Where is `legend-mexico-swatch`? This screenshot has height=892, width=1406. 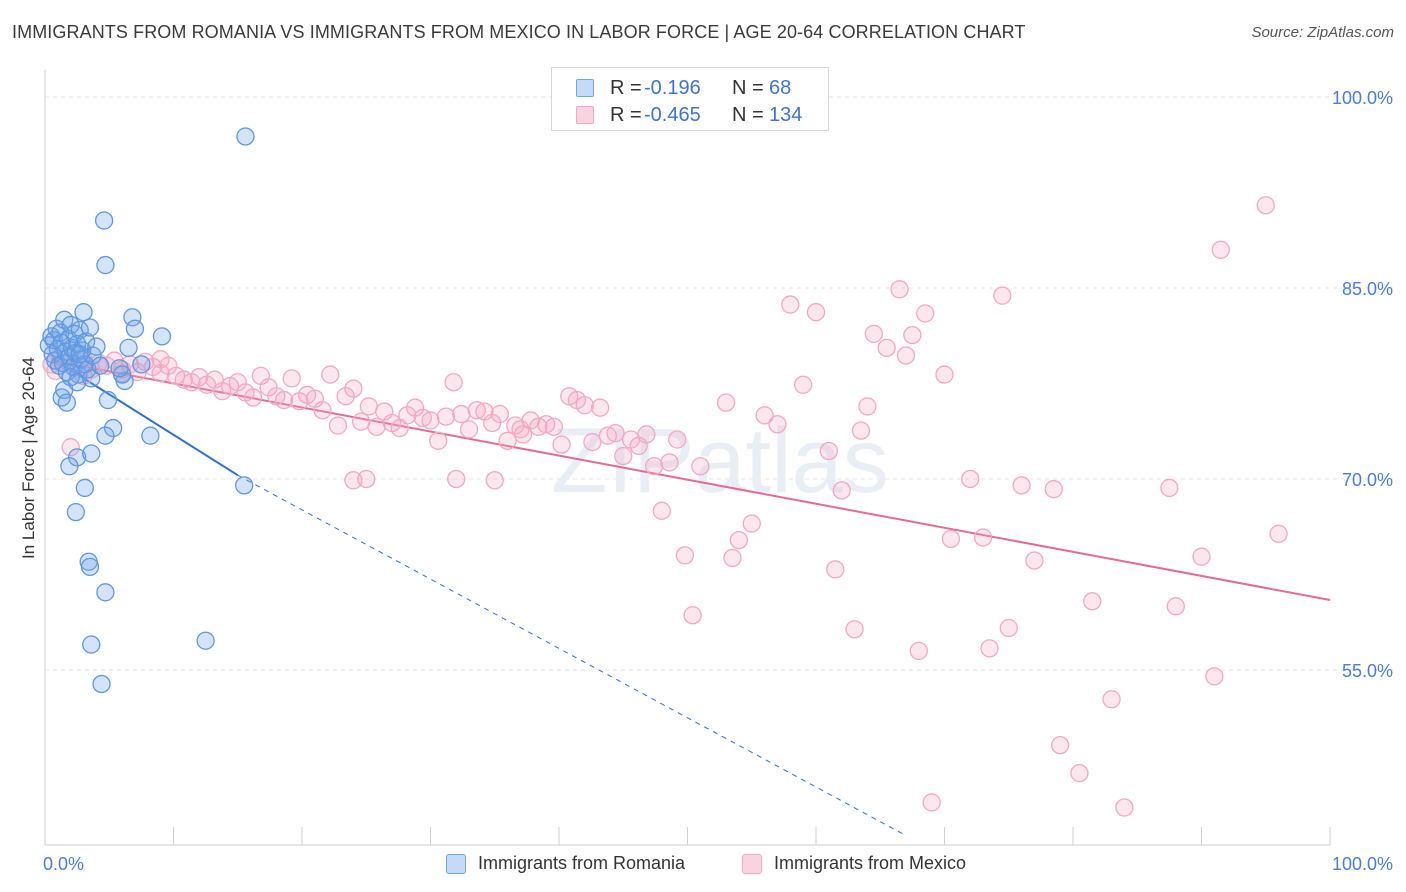 legend-mexico-swatch is located at coordinates (752, 864).